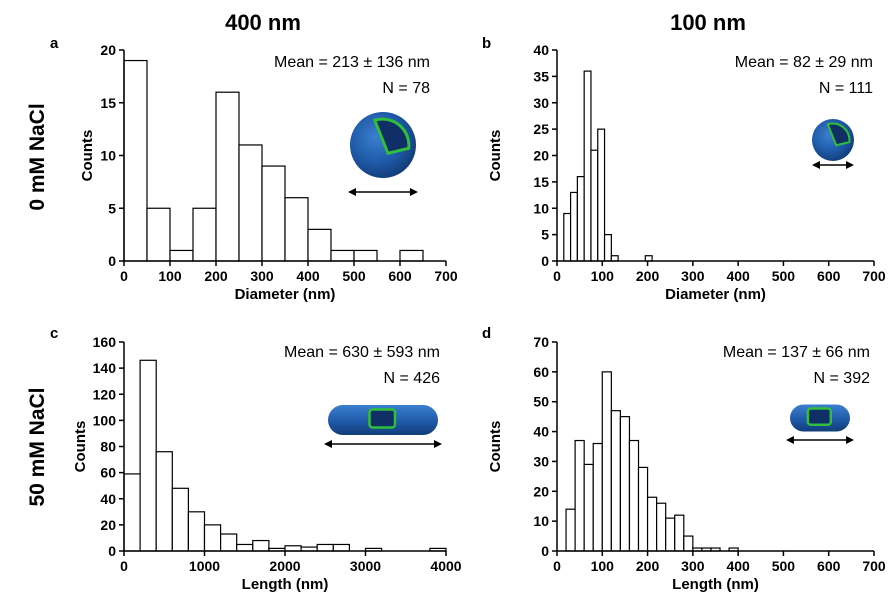  What do you see at coordinates (486, 333) in the screenshot?
I see `panel-letter: d` at bounding box center [486, 333].